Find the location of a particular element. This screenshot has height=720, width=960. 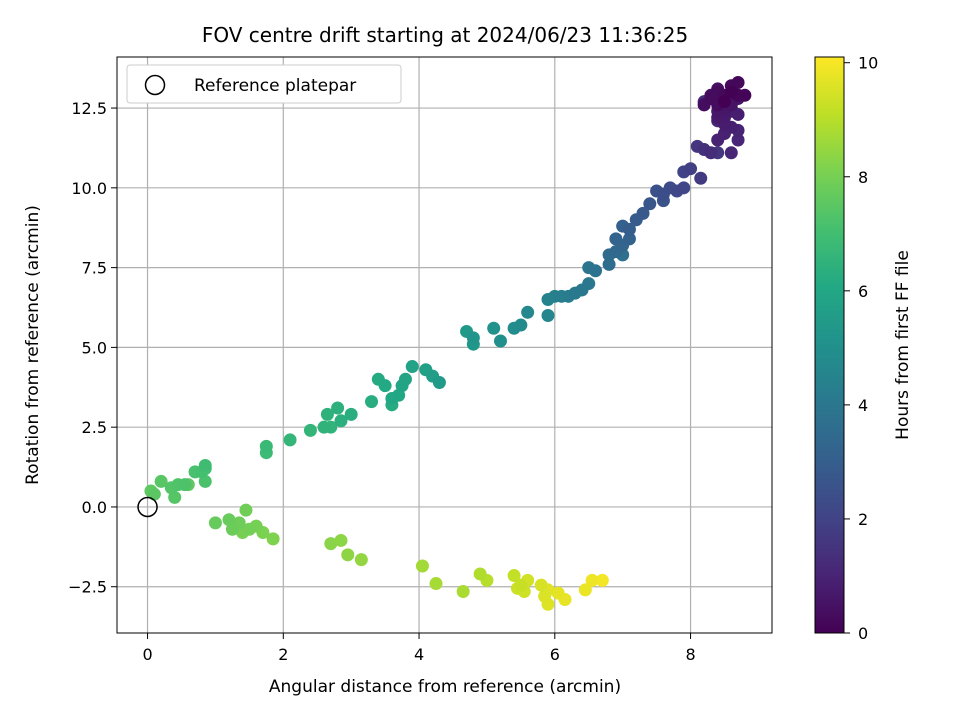

colorbar-tick-label: 10 is located at coordinates (868, 63).